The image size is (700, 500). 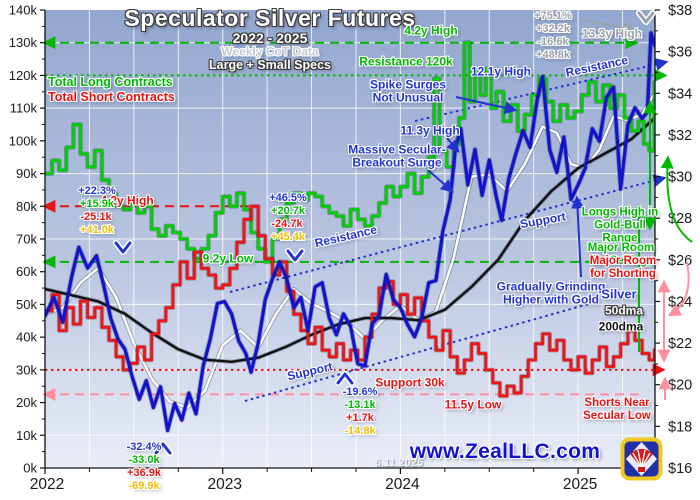 I want to click on right-axis-label-usd-34: $34, so click(x=680, y=94).